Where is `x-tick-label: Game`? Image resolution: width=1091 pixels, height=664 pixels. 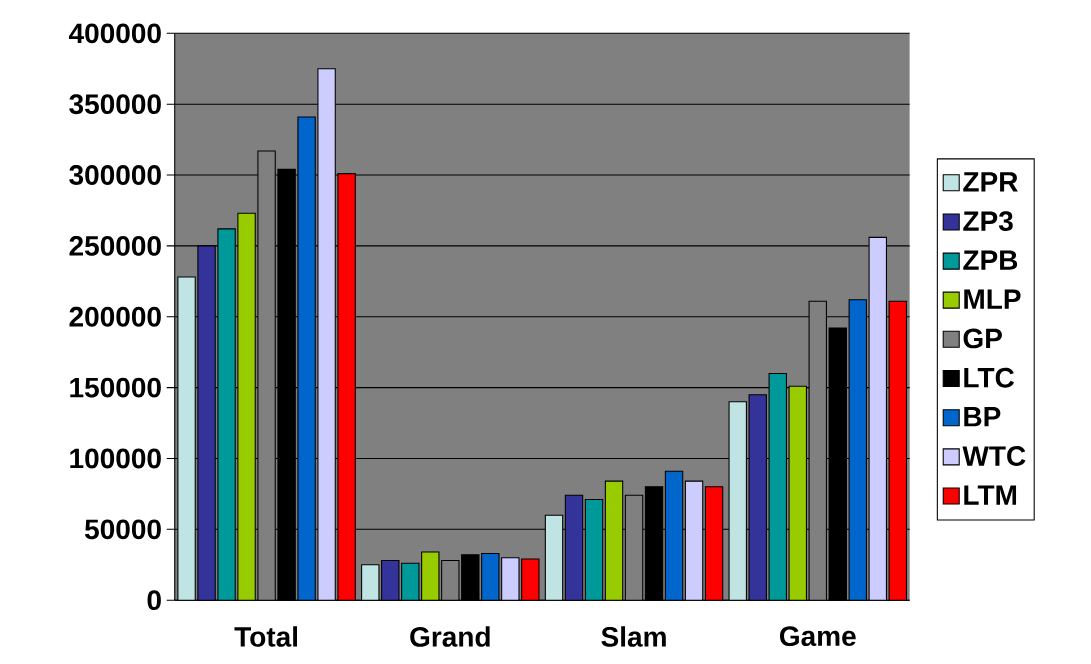
x-tick-label: Game is located at coordinates (817, 636).